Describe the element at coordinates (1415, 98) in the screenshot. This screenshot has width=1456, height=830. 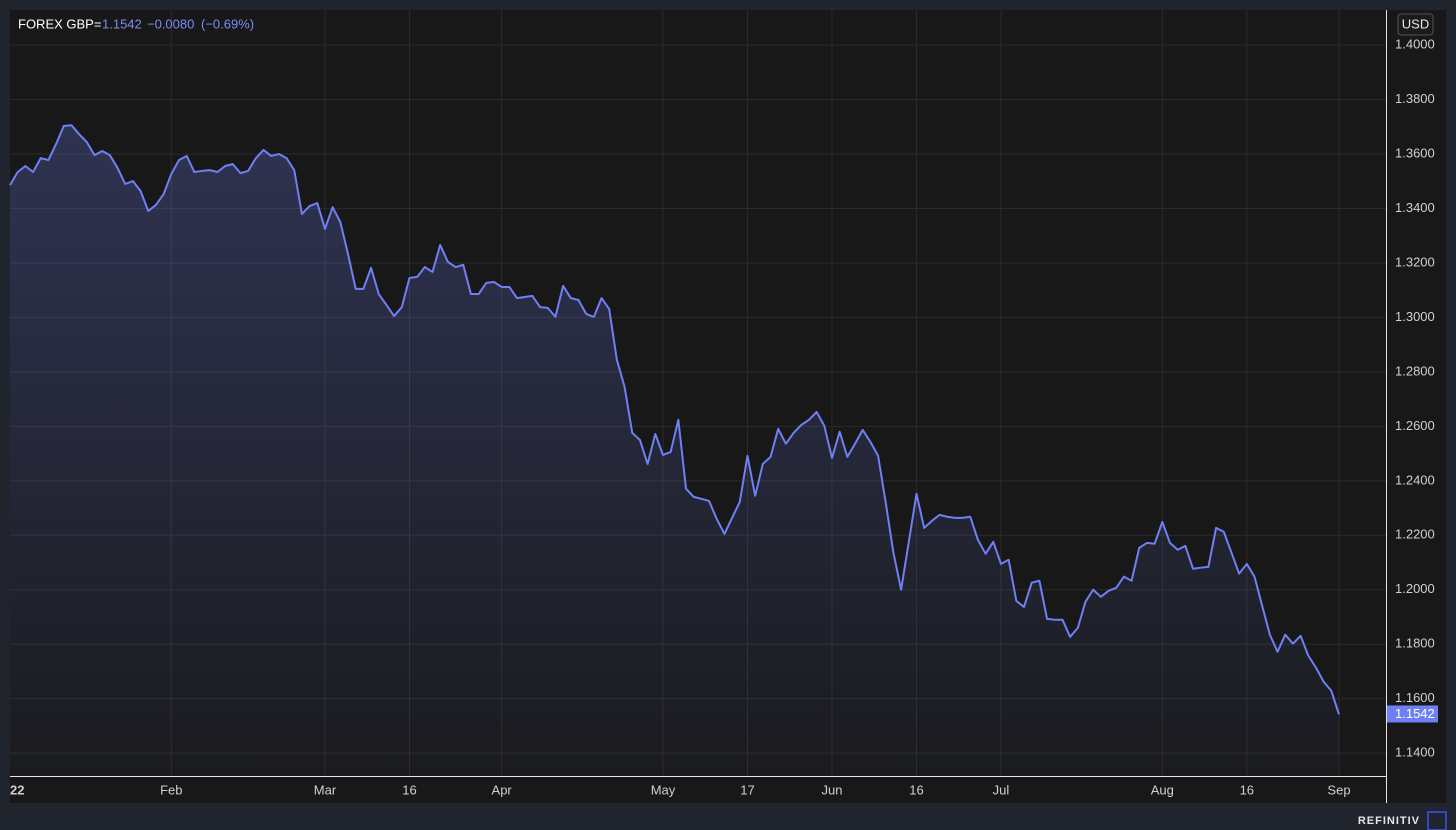
I see `y-tick-label: 1.3800` at that location.